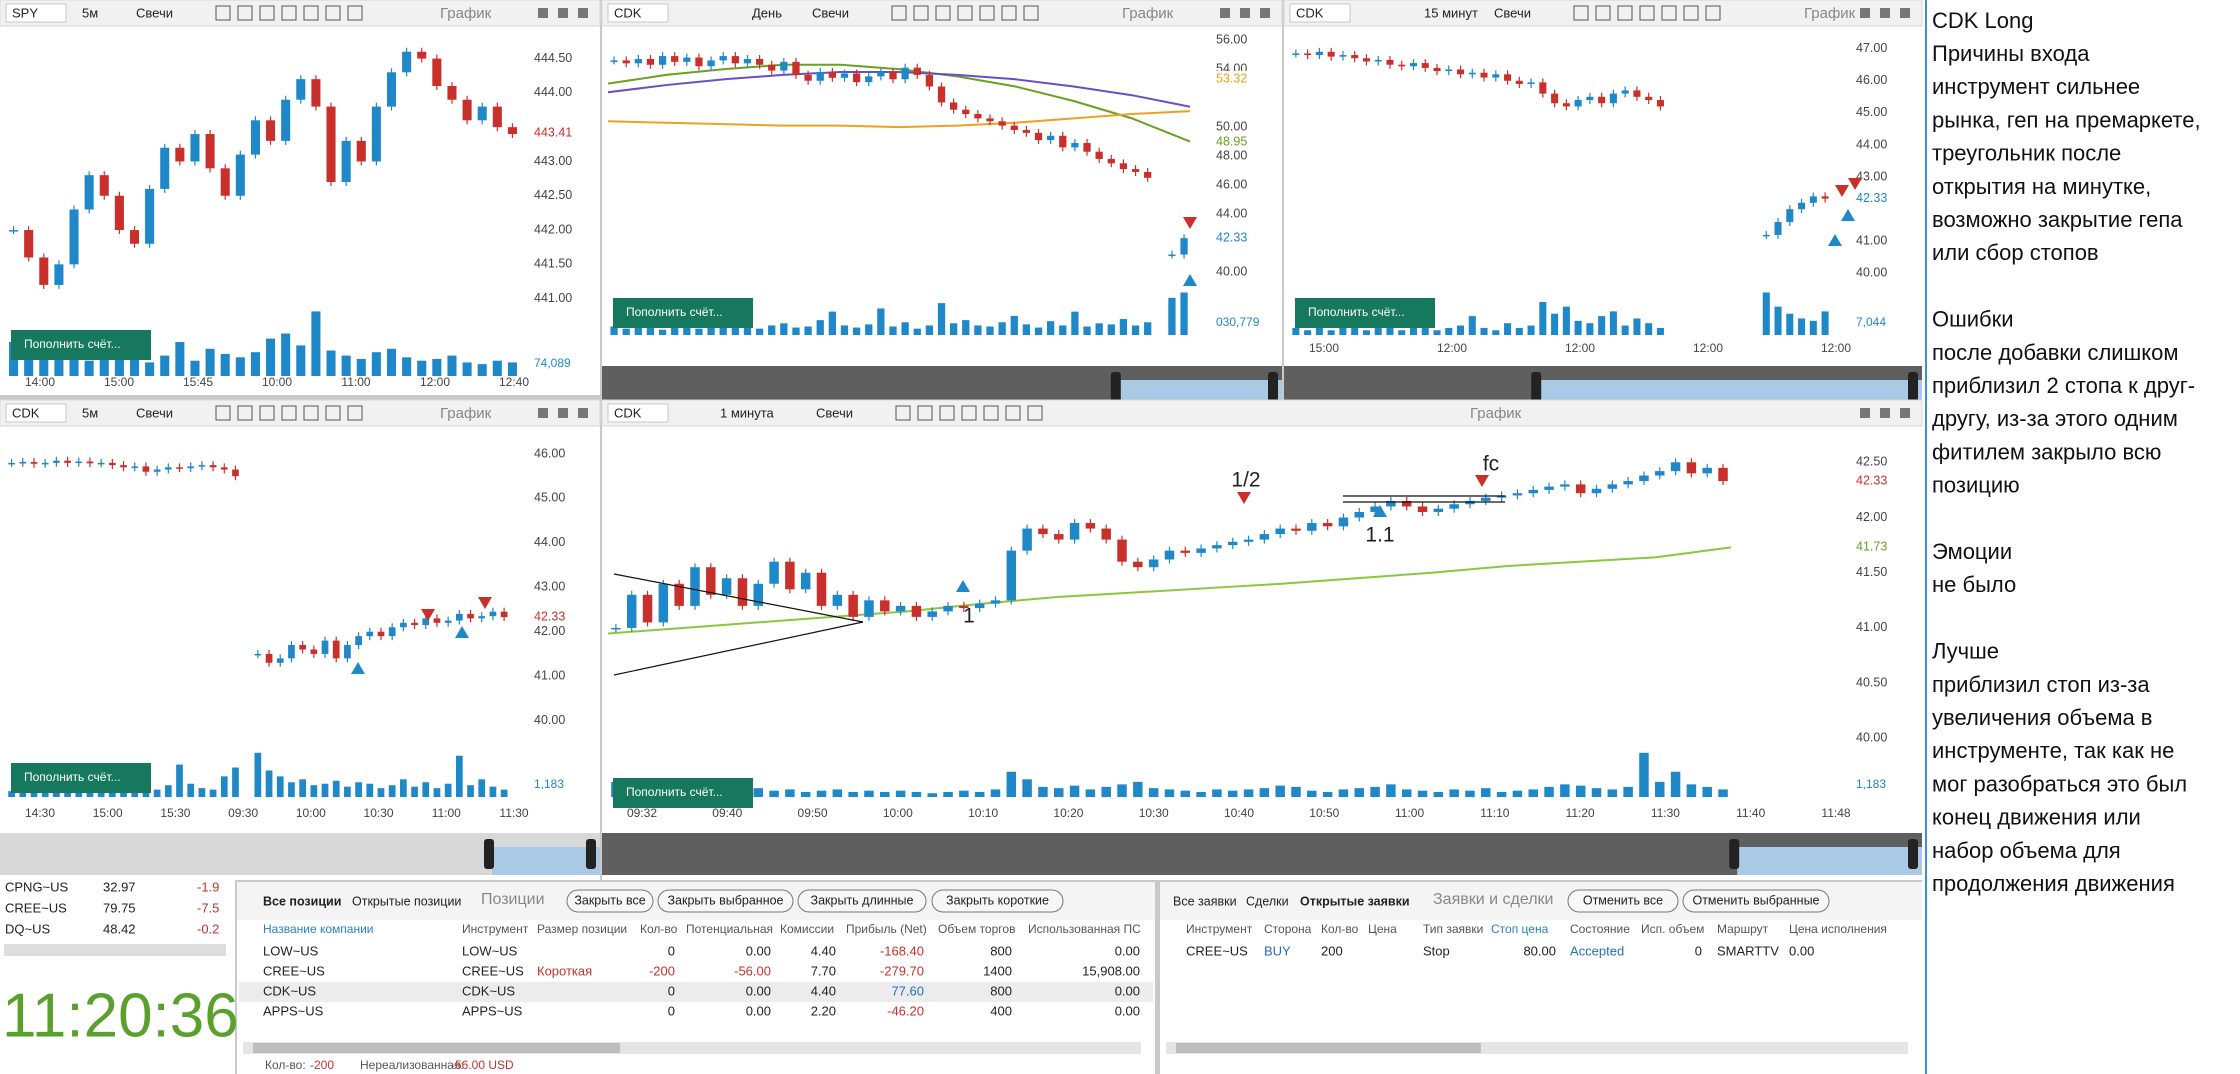  What do you see at coordinates (1262, 854) in the screenshot?
I see `scrollbar` at bounding box center [1262, 854].